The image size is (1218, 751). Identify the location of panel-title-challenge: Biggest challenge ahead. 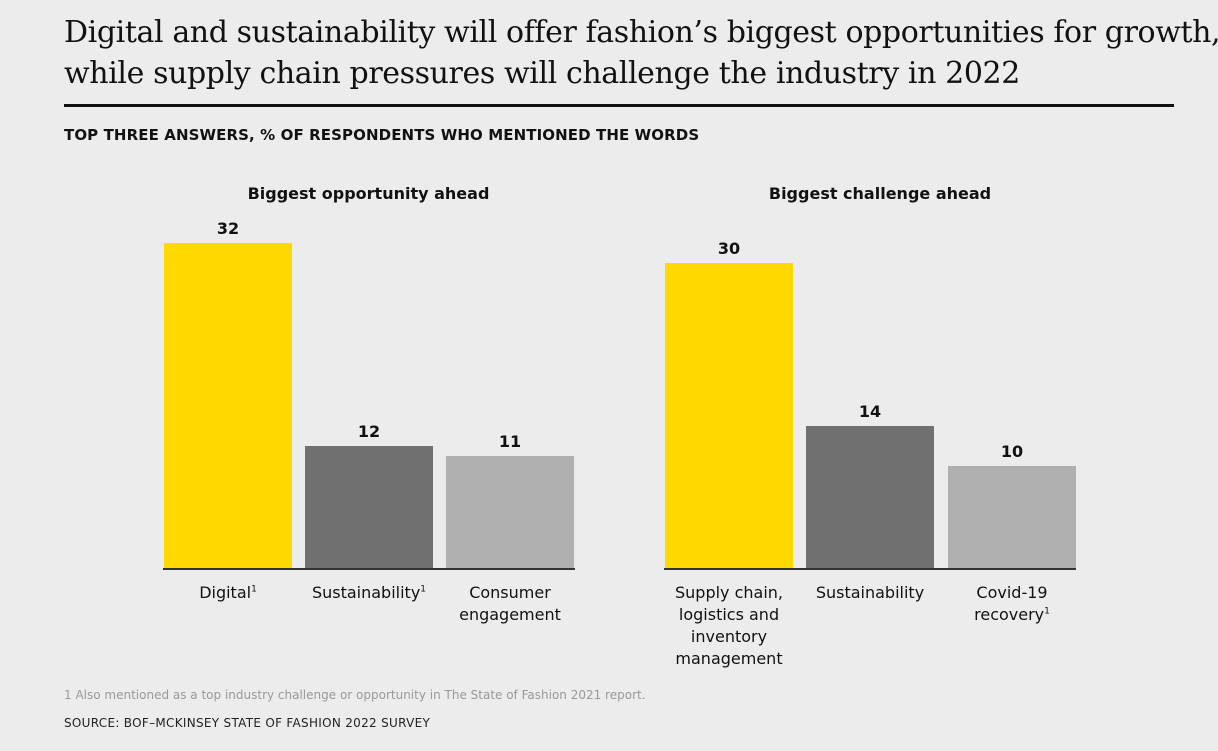
(880, 193).